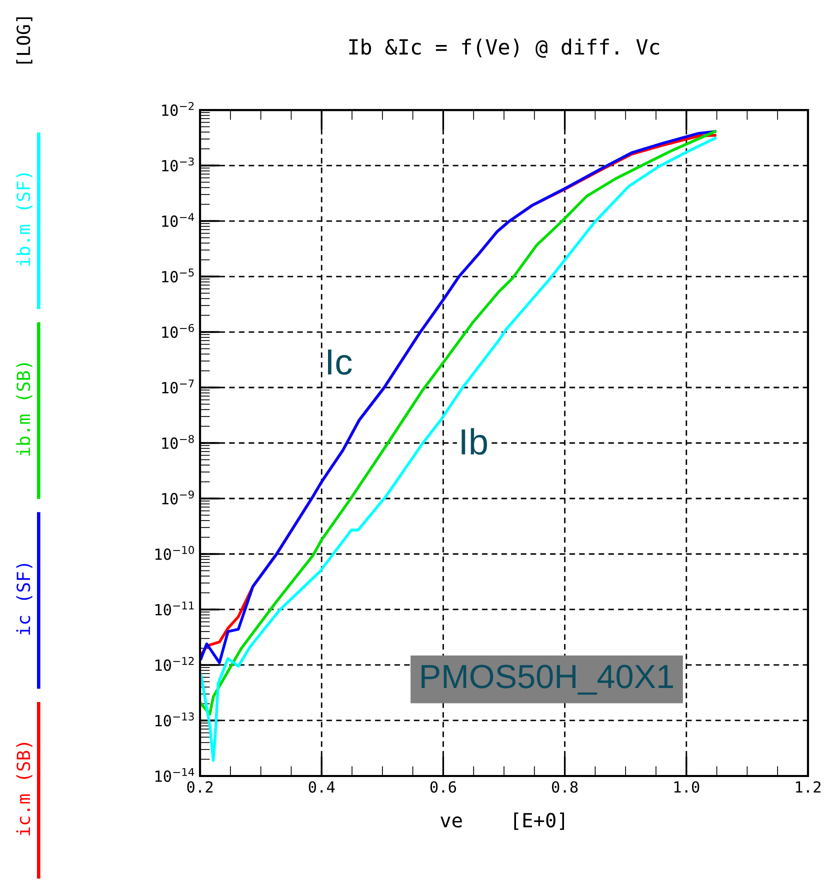 This screenshot has height=883, width=831. What do you see at coordinates (24, 409) in the screenshot?
I see `text: ib.m (SB)` at bounding box center [24, 409].